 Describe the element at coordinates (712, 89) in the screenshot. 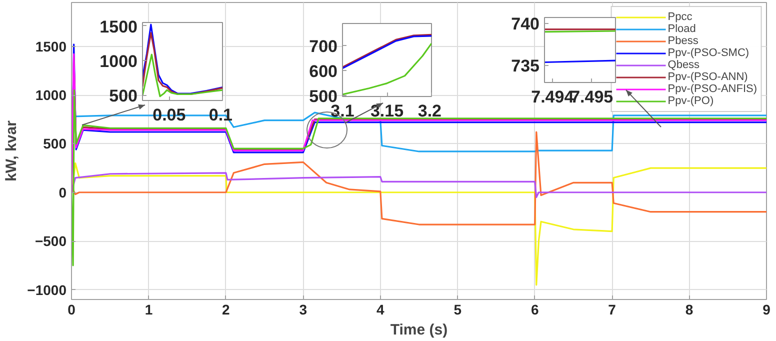

I see `legend-label: Ppv-(PSO-ANFIS)` at that location.